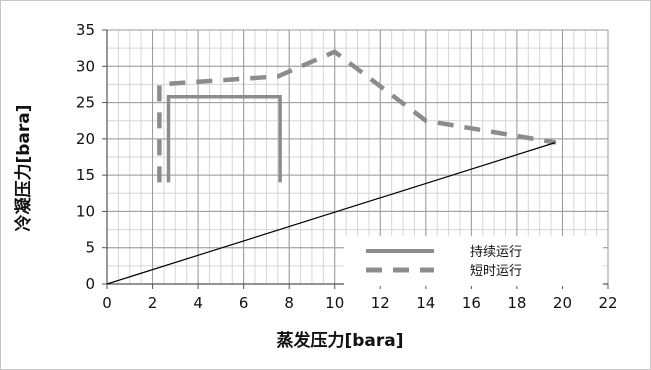 The image size is (651, 370). Describe the element at coordinates (289, 303) in the screenshot. I see `x-tick-label: 8` at that location.